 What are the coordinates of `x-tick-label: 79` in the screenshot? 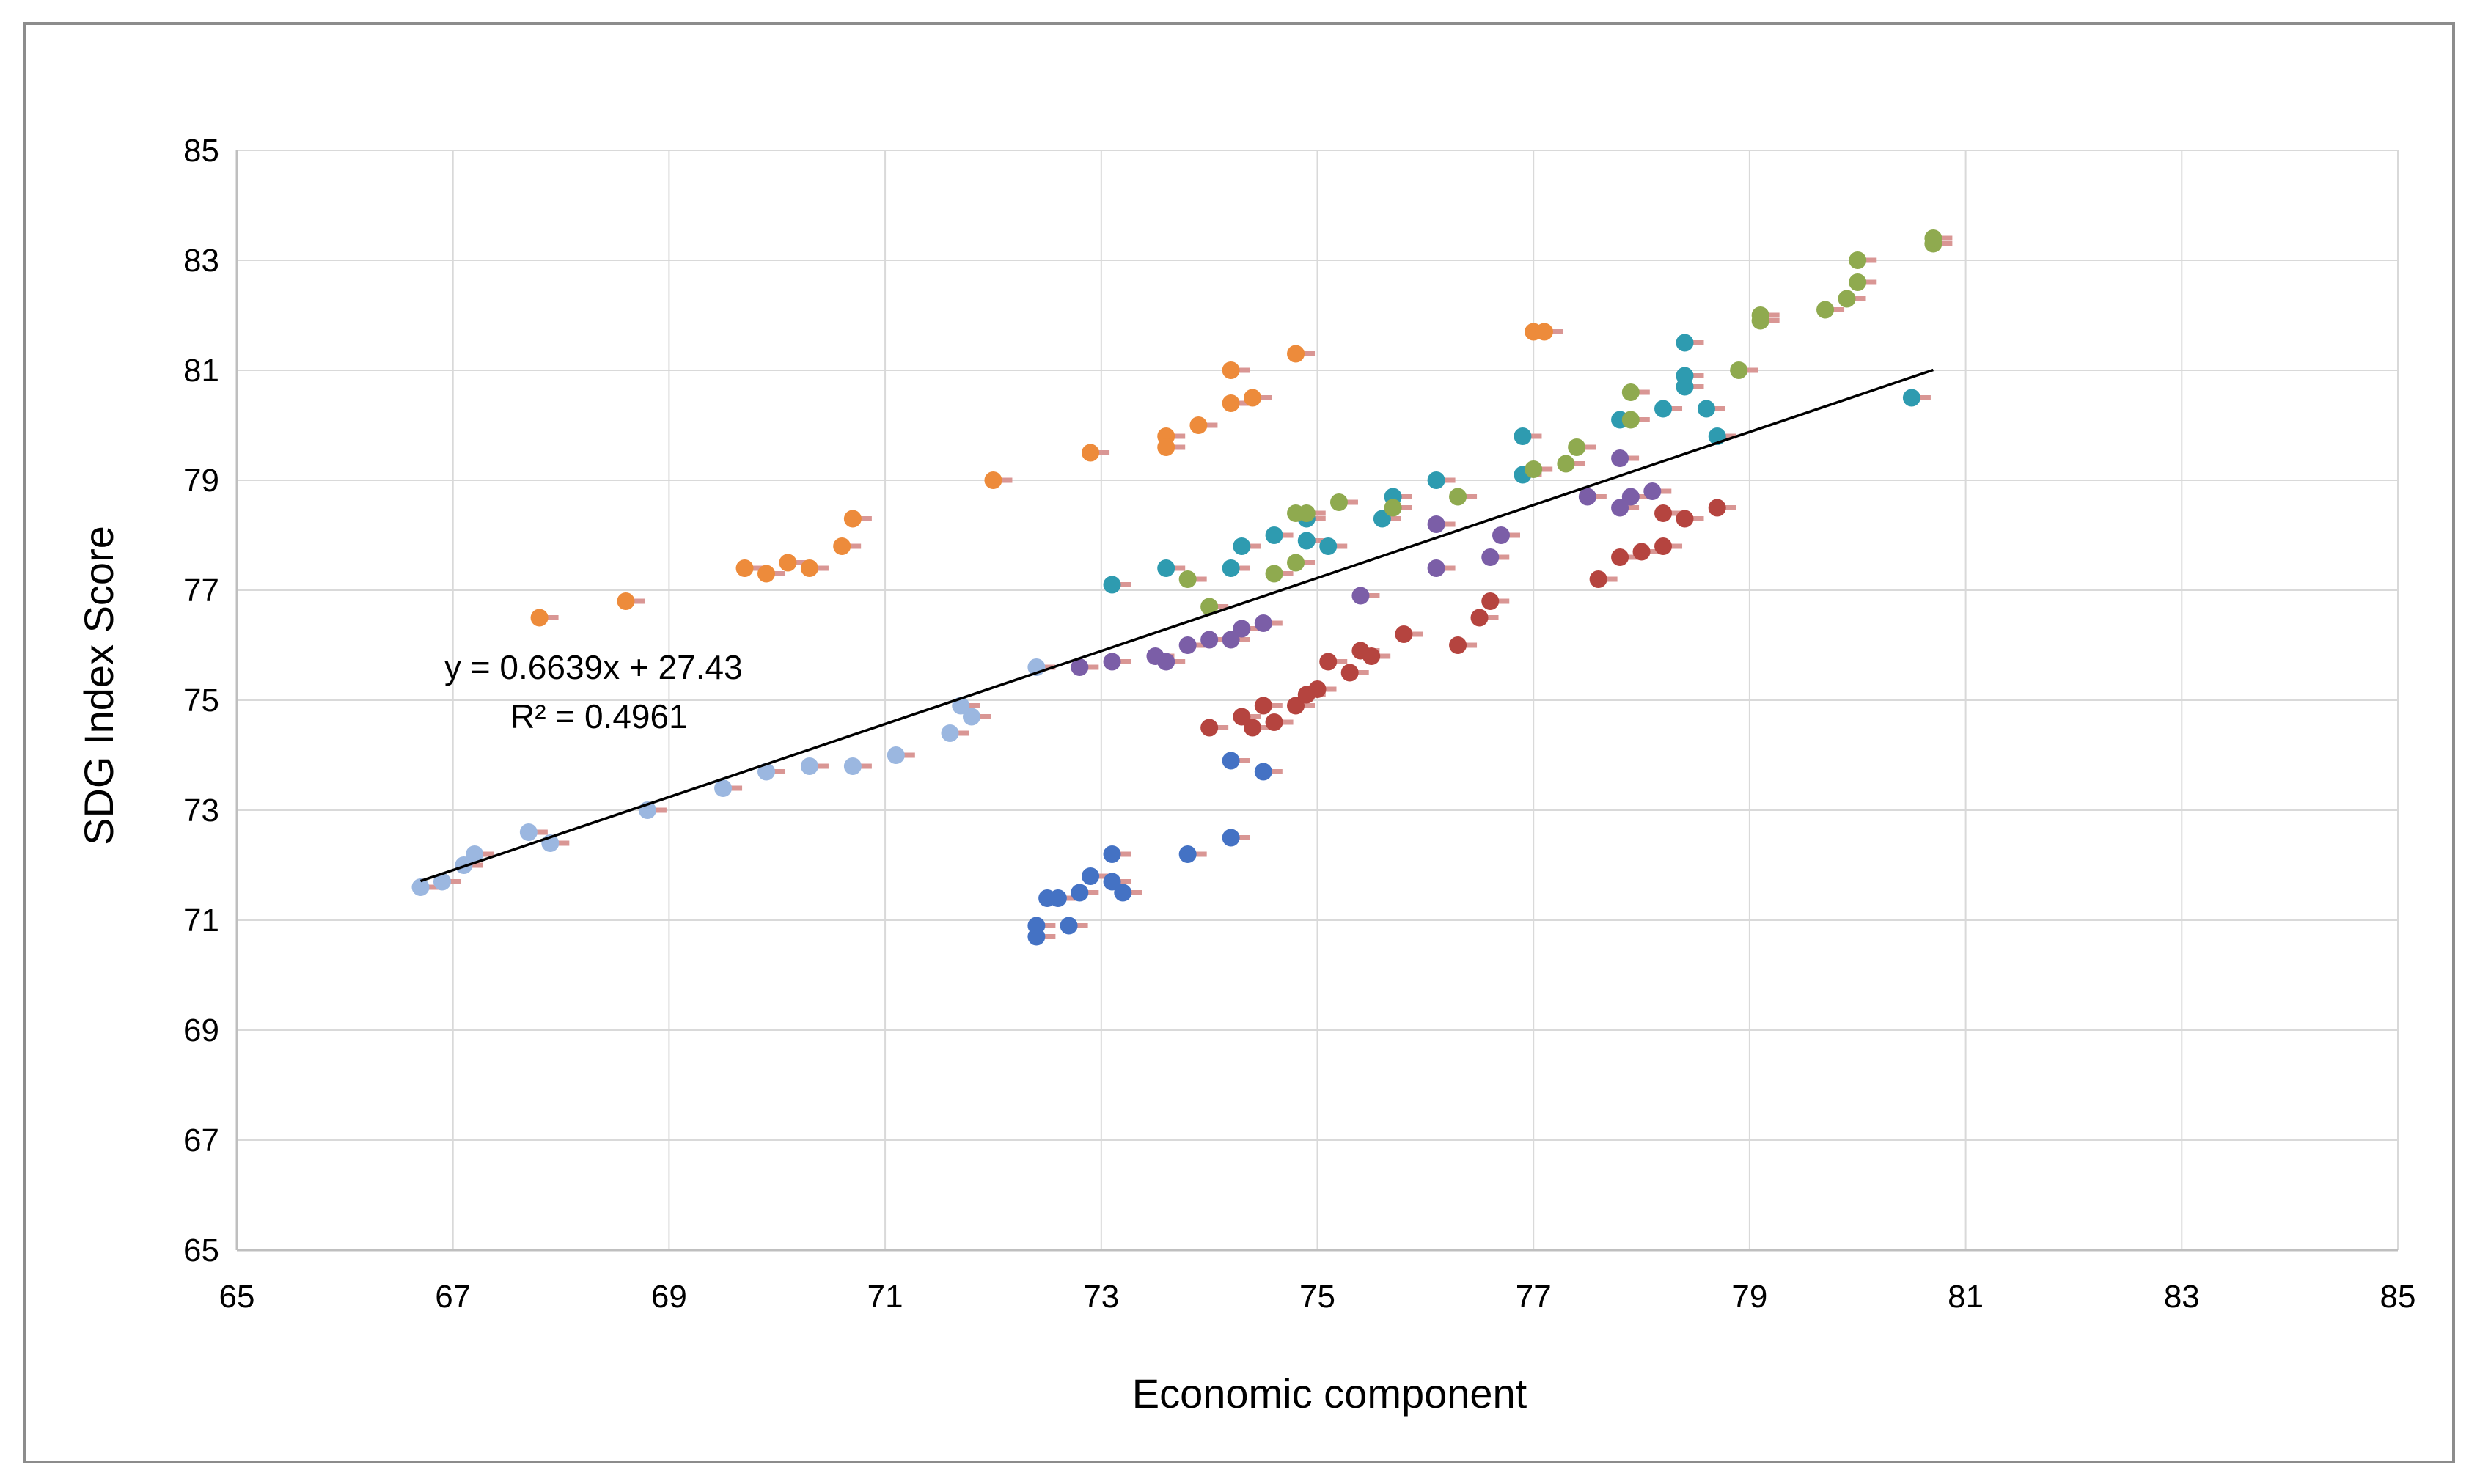 It's located at (1749, 1297).